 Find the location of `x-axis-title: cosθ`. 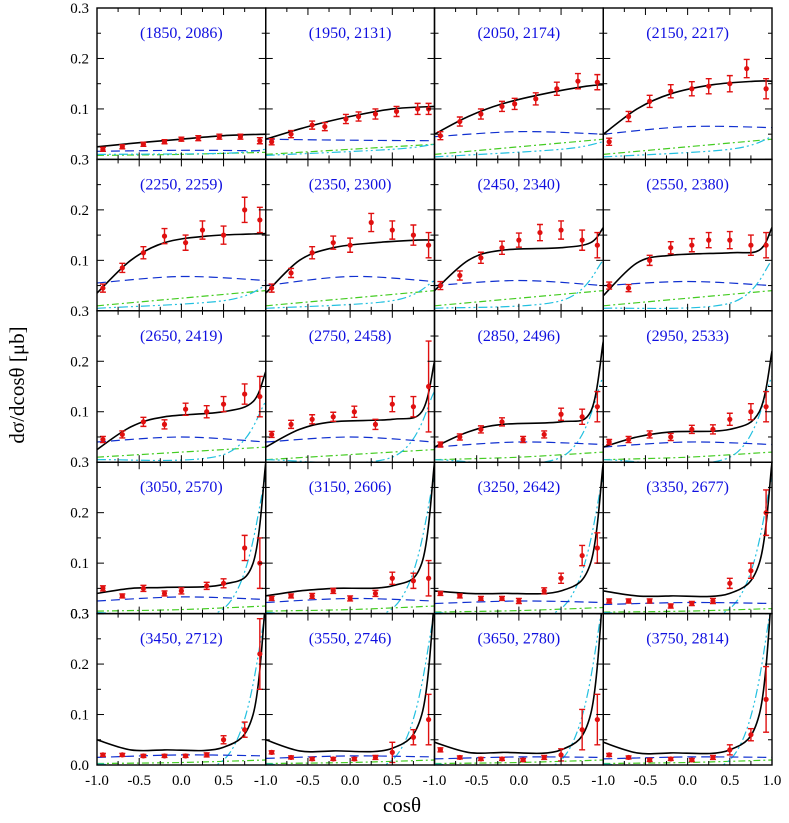

x-axis-title: cosθ is located at coordinates (402, 805).